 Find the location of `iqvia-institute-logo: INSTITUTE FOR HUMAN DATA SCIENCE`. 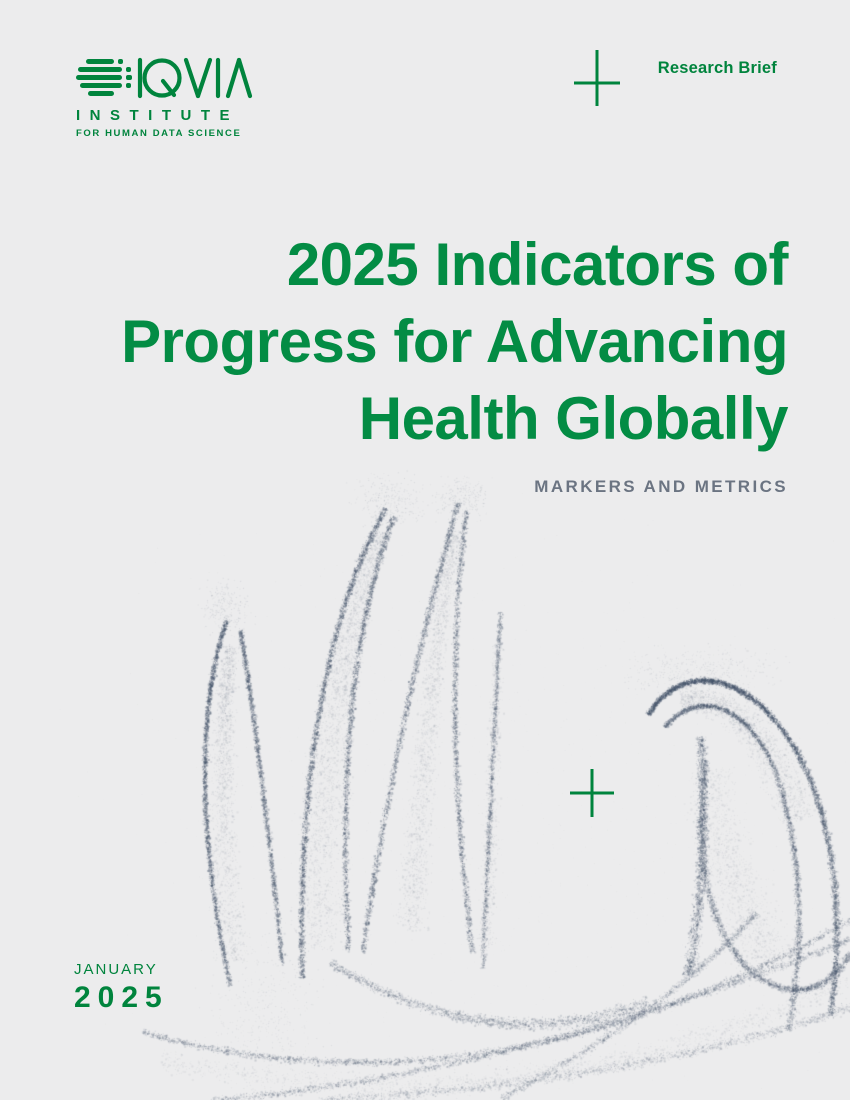

iqvia-institute-logo: INSTITUTE FOR HUMAN DATA SCIENCE is located at coordinates (168, 97).